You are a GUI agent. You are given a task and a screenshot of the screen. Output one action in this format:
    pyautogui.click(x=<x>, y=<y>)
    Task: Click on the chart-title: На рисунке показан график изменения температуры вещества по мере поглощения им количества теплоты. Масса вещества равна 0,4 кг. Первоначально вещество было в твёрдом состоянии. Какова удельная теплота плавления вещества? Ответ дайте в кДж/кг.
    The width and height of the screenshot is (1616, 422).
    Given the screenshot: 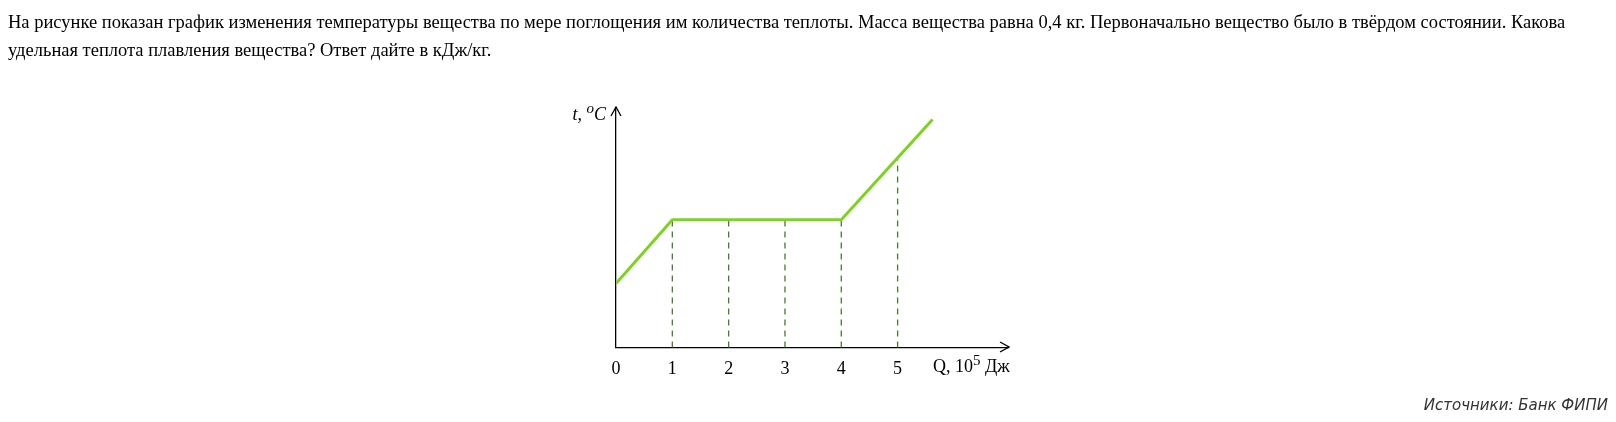 What is the action you would take?
    pyautogui.click(x=787, y=36)
    